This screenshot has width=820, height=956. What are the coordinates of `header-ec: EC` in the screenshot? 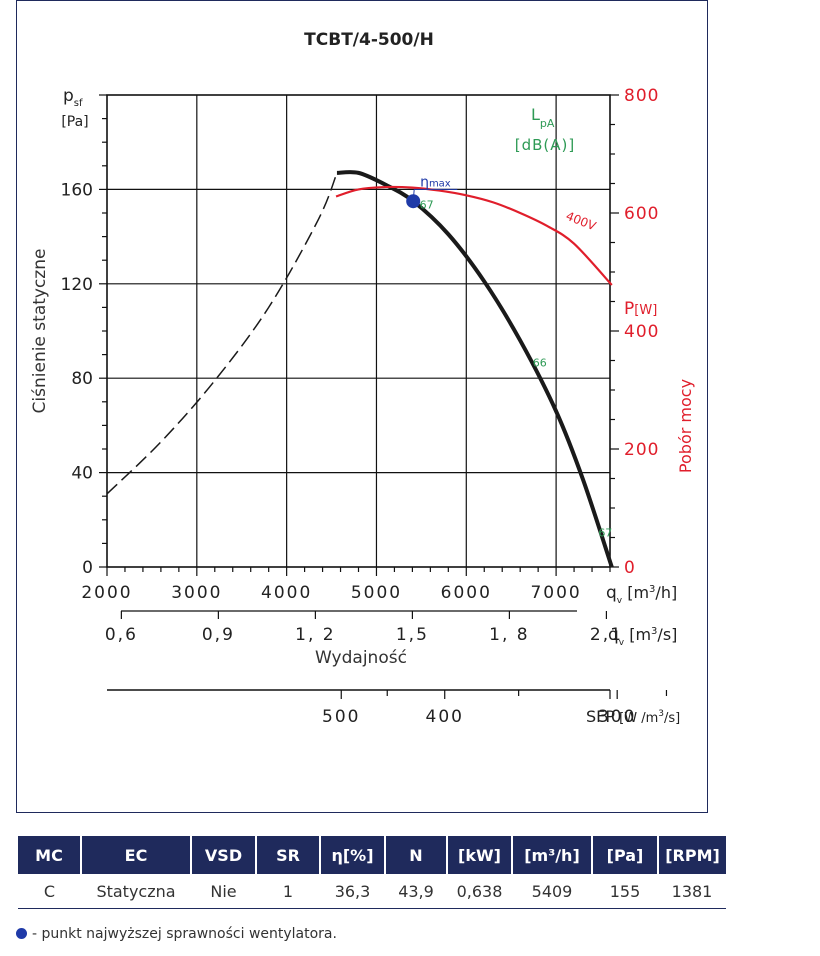 It's located at (136, 855).